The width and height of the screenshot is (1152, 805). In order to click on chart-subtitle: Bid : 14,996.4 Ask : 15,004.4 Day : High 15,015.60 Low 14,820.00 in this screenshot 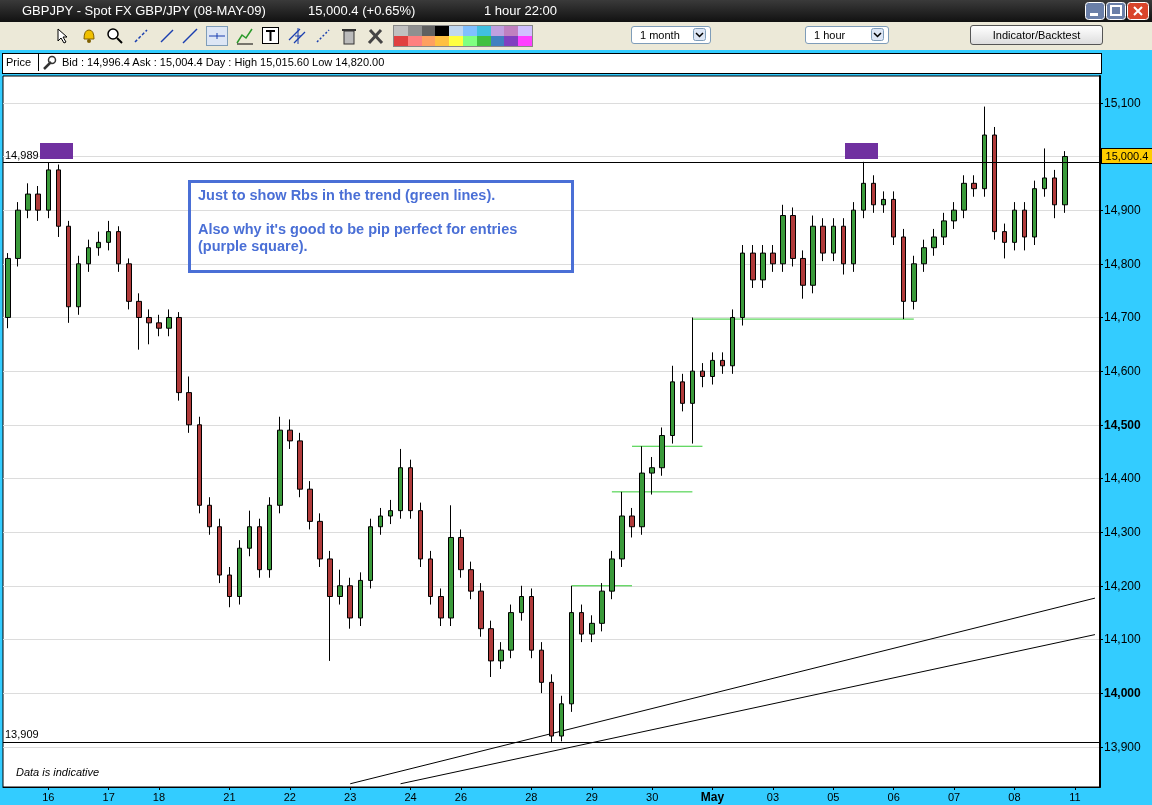, I will do `click(223, 62)`.